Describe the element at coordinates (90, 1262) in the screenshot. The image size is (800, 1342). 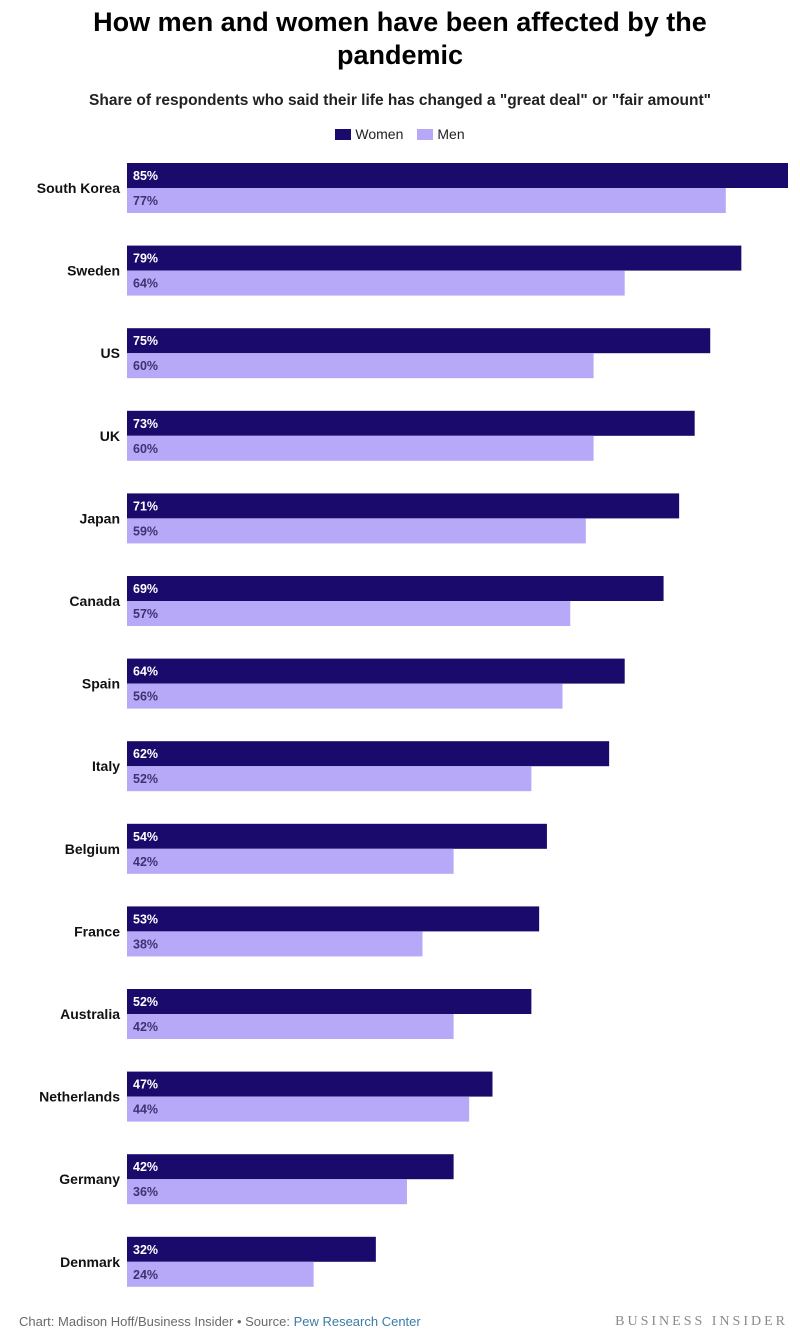
I see `category-label: Denmark` at that location.